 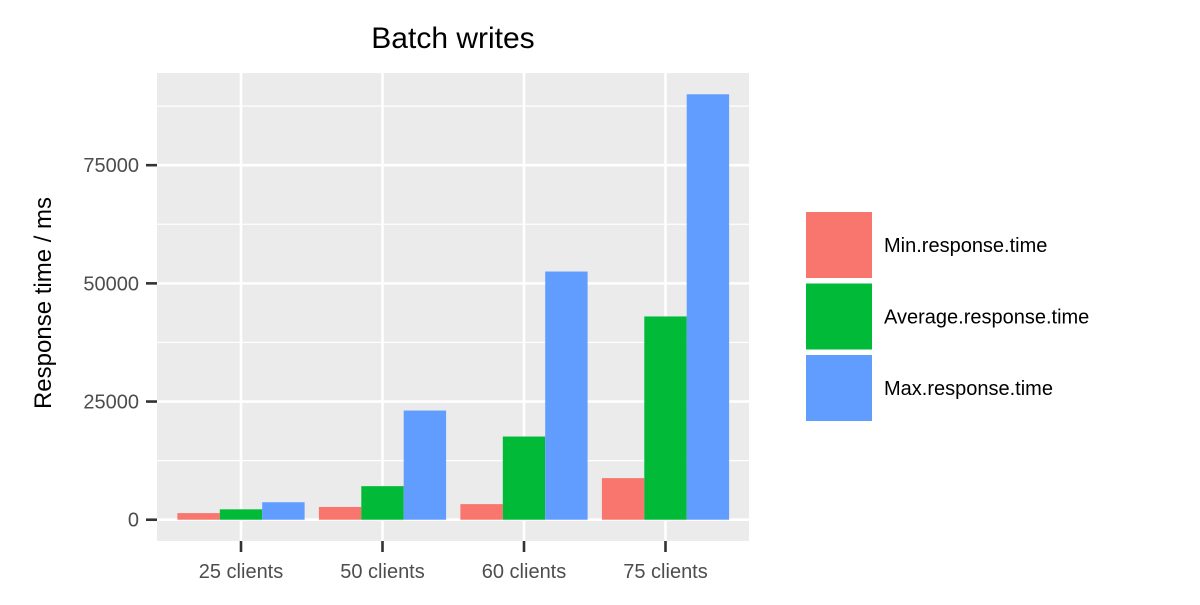 What do you see at coordinates (120, 343) in the screenshot?
I see `y-axis: 0 25000 50000 75000` at bounding box center [120, 343].